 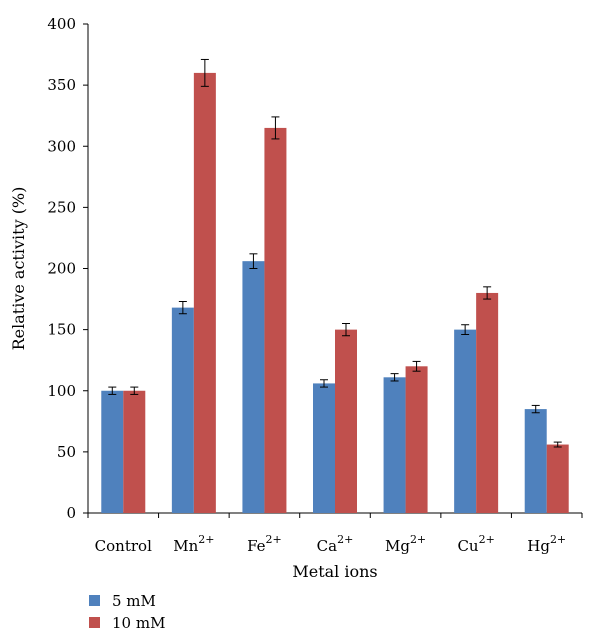 I want to click on y-axis: 0 50 100 150 200 250 300 350 400, so click(x=68, y=268).